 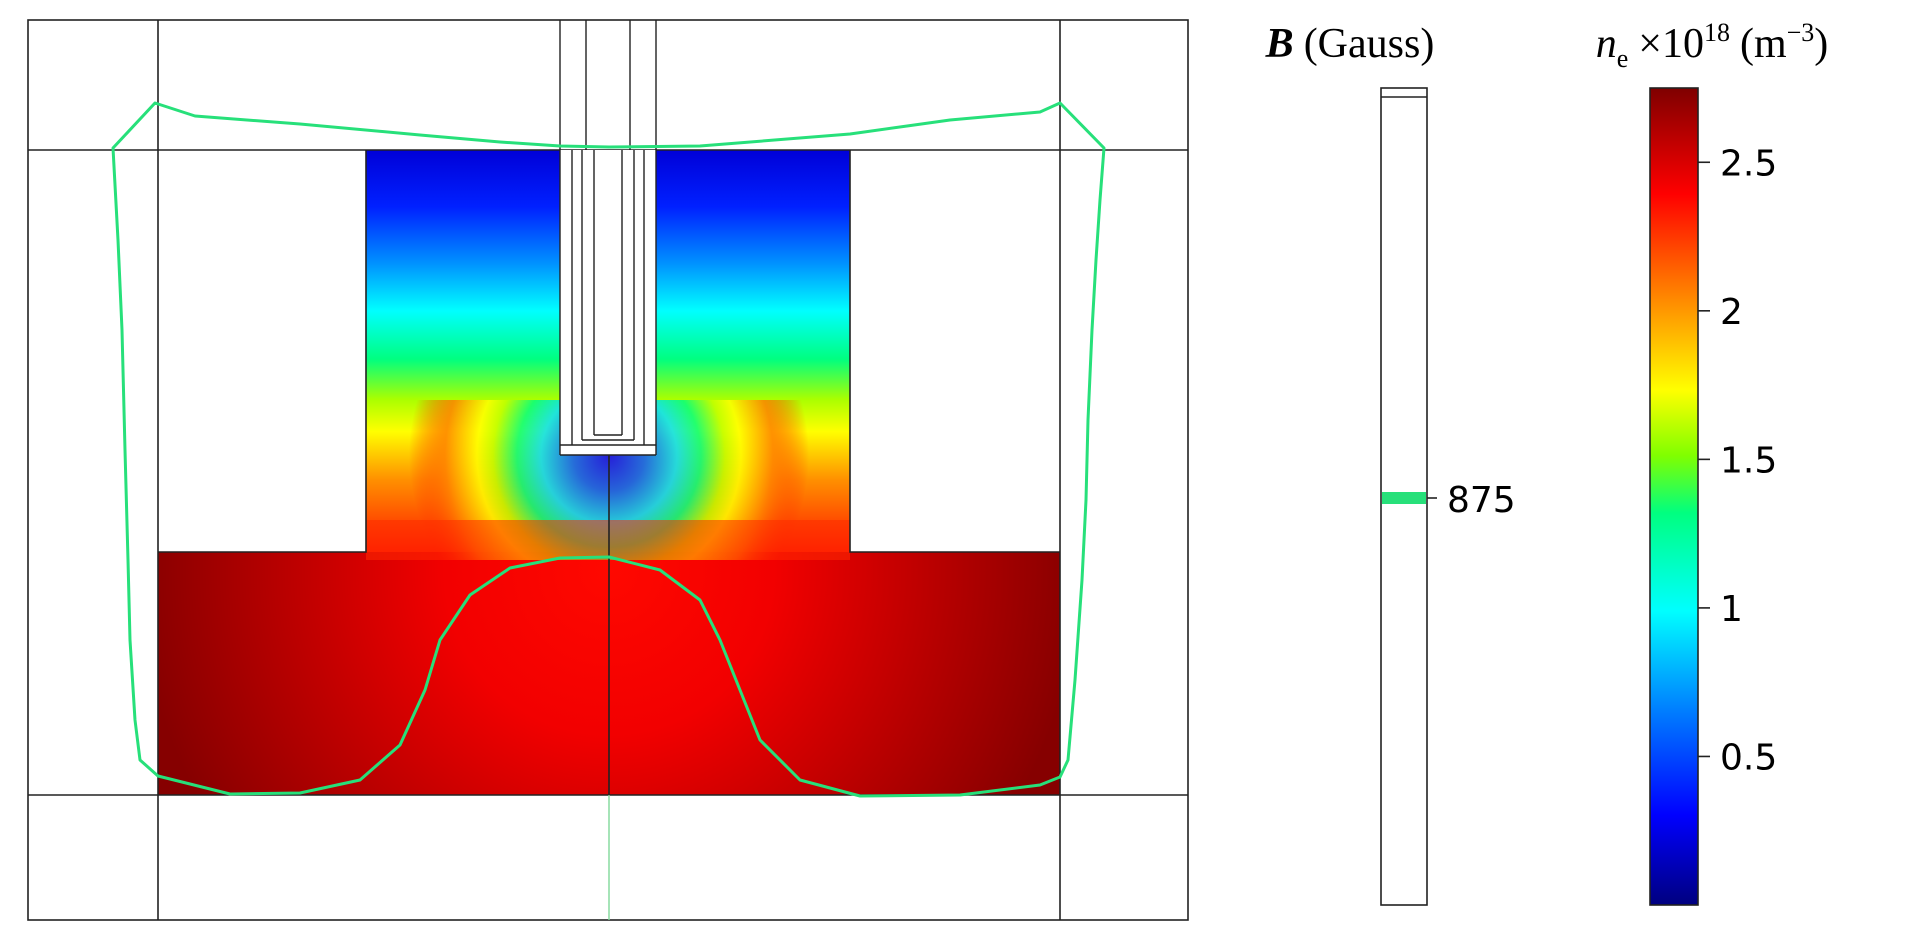 What do you see at coordinates (1404, 498) in the screenshot?
I see `b-contour-swatch` at bounding box center [1404, 498].